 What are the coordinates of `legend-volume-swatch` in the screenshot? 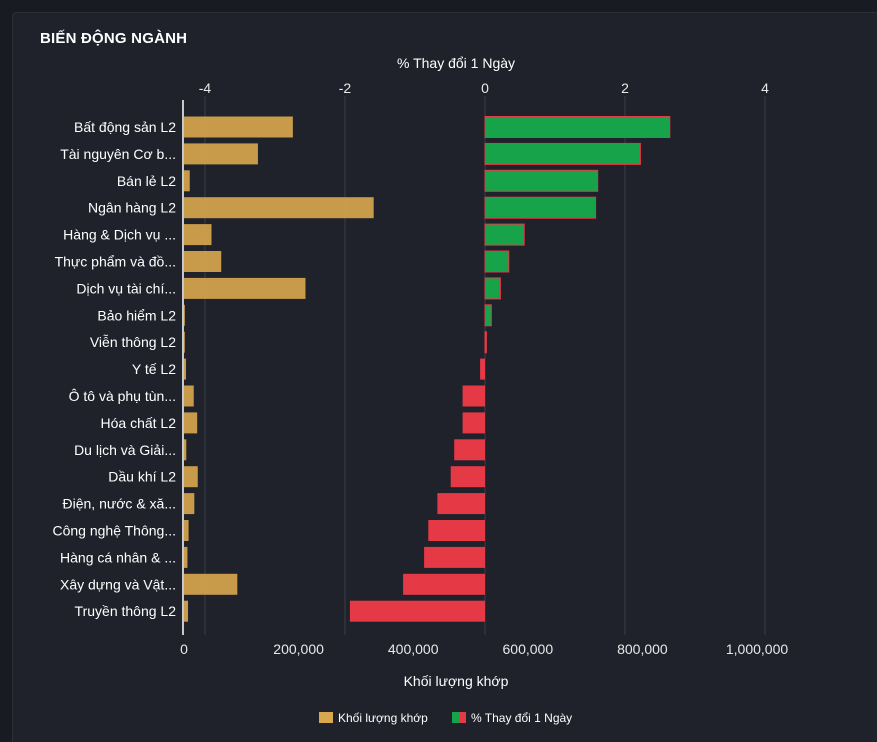 It's located at (326, 717).